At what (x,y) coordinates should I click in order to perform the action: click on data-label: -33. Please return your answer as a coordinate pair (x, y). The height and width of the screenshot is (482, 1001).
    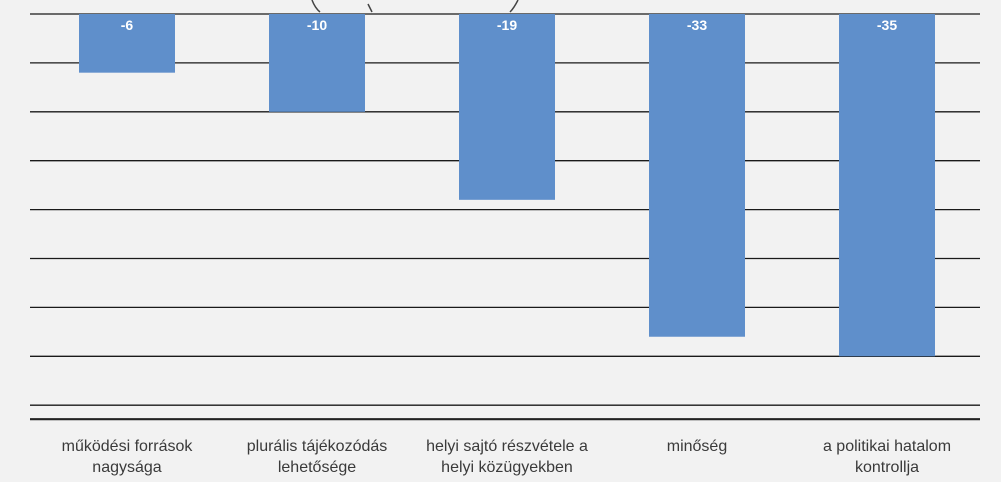
    Looking at the image, I should click on (697, 25).